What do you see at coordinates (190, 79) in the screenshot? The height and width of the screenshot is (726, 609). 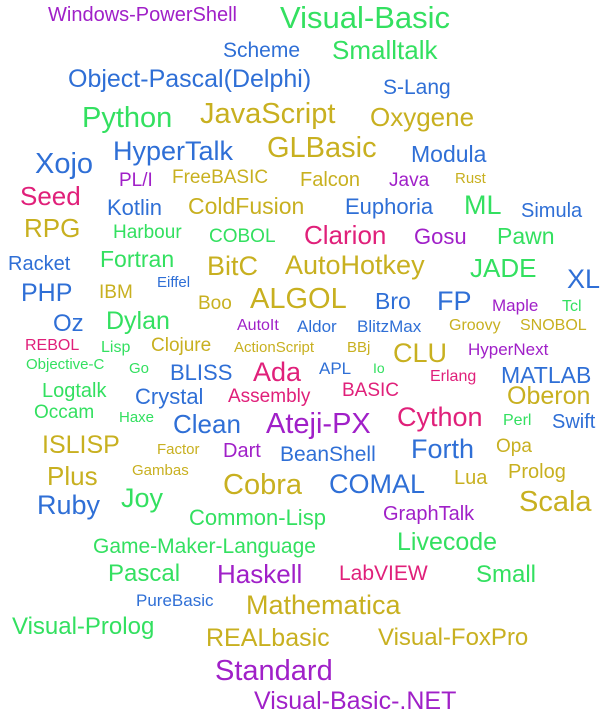 I see `word-object-pascal-delphi: Object-Pascal(Delphi)` at bounding box center [190, 79].